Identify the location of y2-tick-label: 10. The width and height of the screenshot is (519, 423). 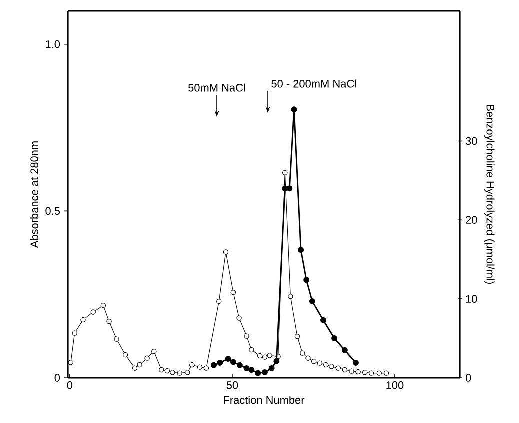
(472, 299).